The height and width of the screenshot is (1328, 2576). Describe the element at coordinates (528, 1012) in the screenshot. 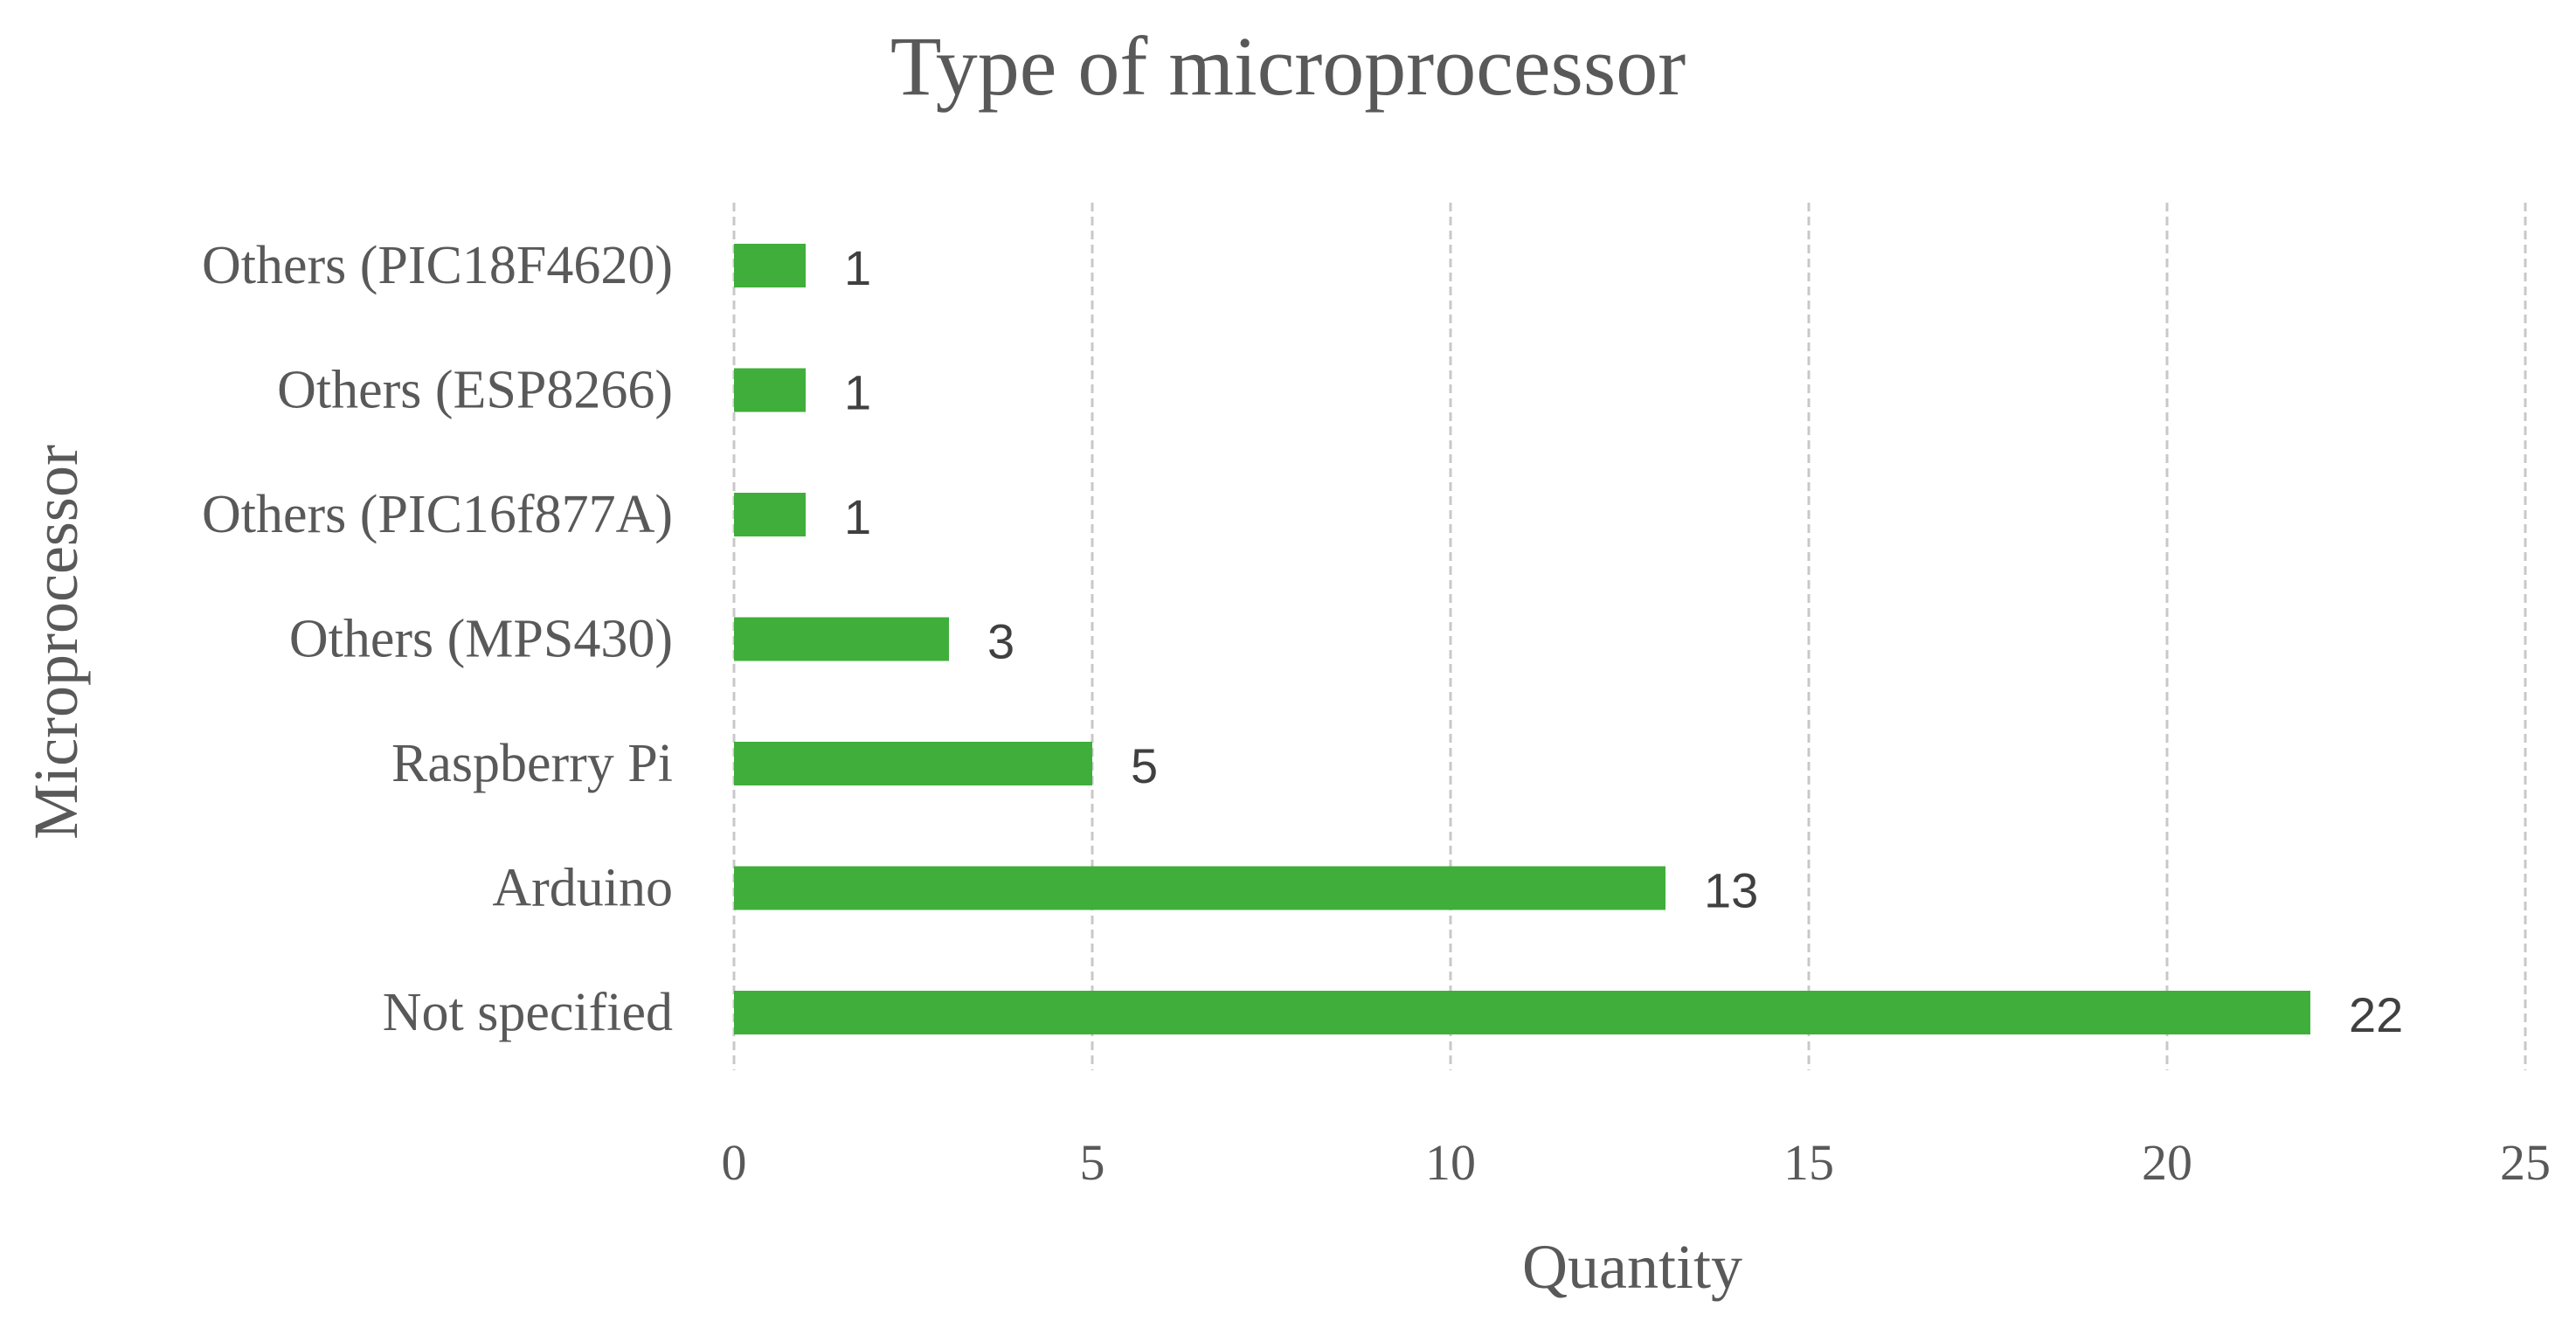

I see `category-label: Not specified` at that location.